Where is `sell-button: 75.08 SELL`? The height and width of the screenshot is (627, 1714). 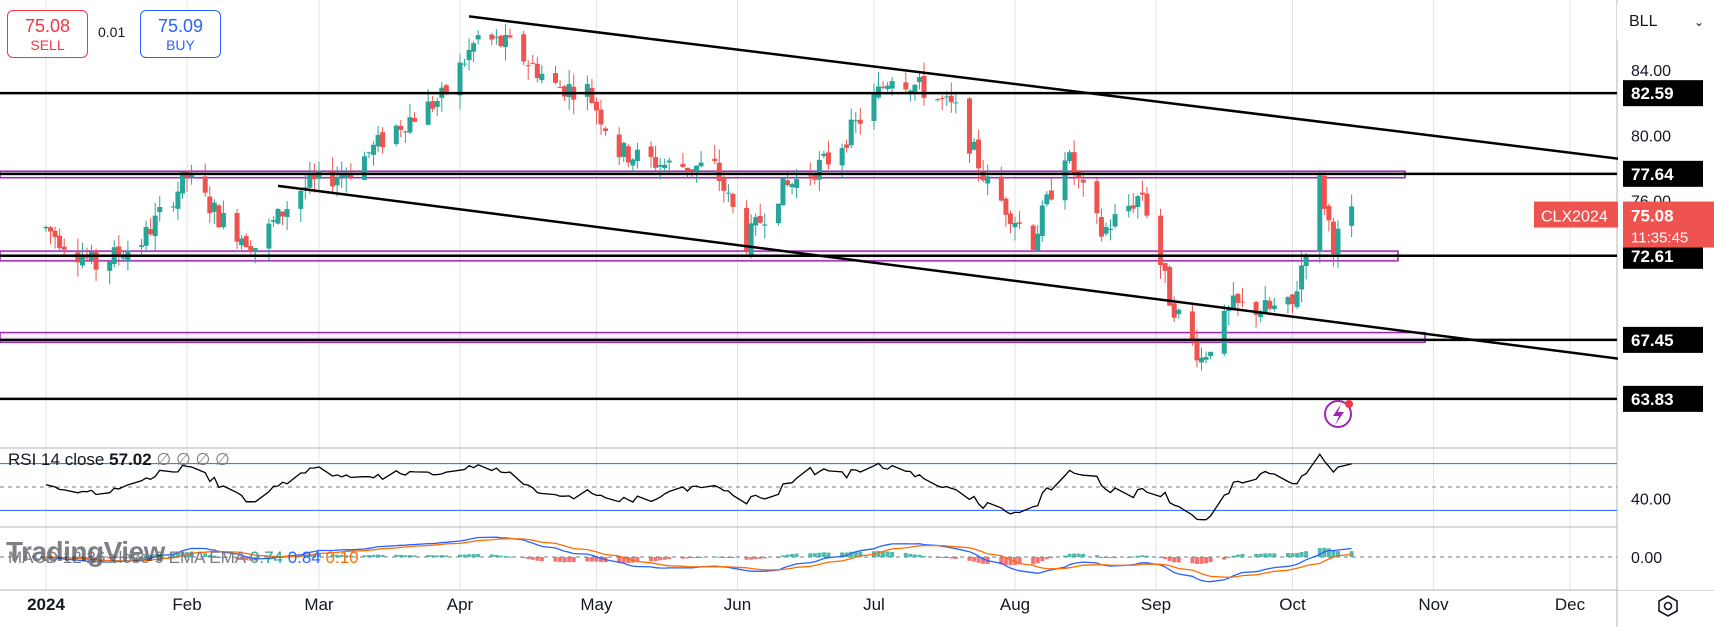 sell-button: 75.08 SELL is located at coordinates (47, 34).